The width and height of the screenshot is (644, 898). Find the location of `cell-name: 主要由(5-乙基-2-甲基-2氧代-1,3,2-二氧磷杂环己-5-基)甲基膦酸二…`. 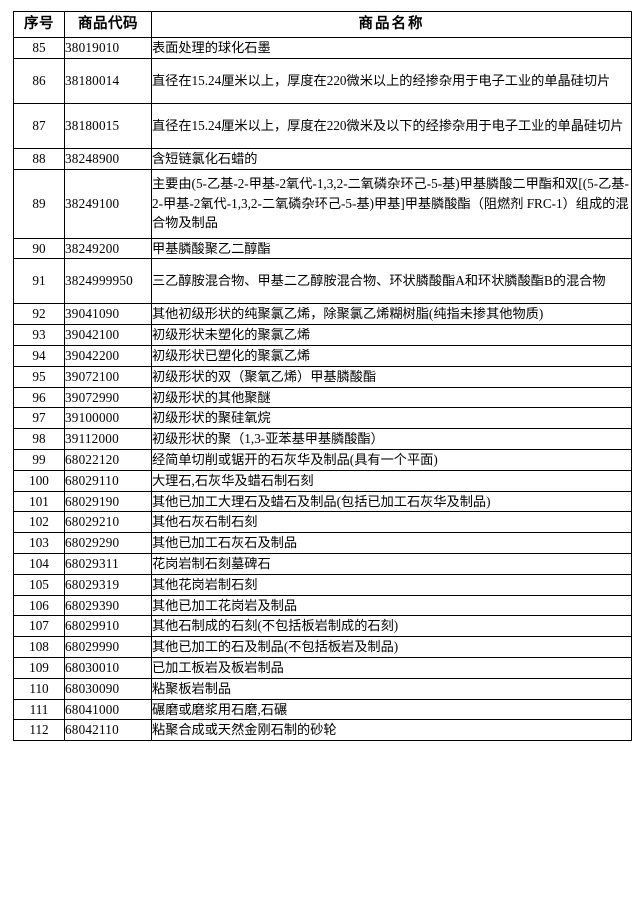

cell-name: 主要由(5-乙基-2-甲基-2氧代-1,3,2-二氧磷杂环己-5-基)甲基膦酸二… is located at coordinates (391, 203).